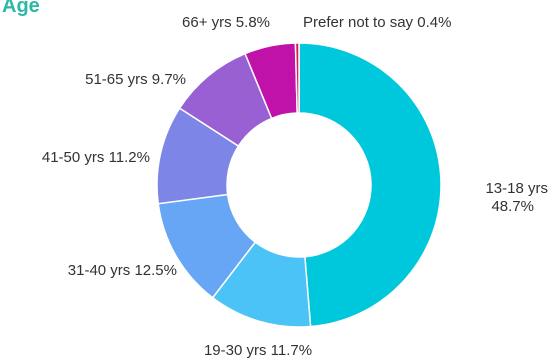 The image size is (549, 361). Describe the element at coordinates (135, 79) in the screenshot. I see `slice-label-51-65-yrs: 51-65 yrs 9.7%` at that location.